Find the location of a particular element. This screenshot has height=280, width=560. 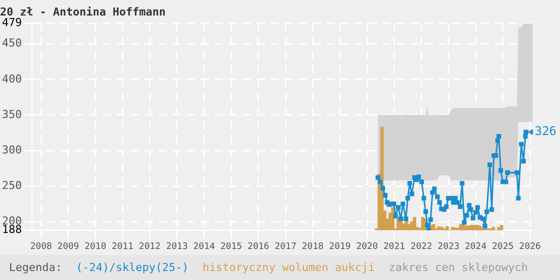

y-tick-label: 450 is located at coordinates (12, 43).